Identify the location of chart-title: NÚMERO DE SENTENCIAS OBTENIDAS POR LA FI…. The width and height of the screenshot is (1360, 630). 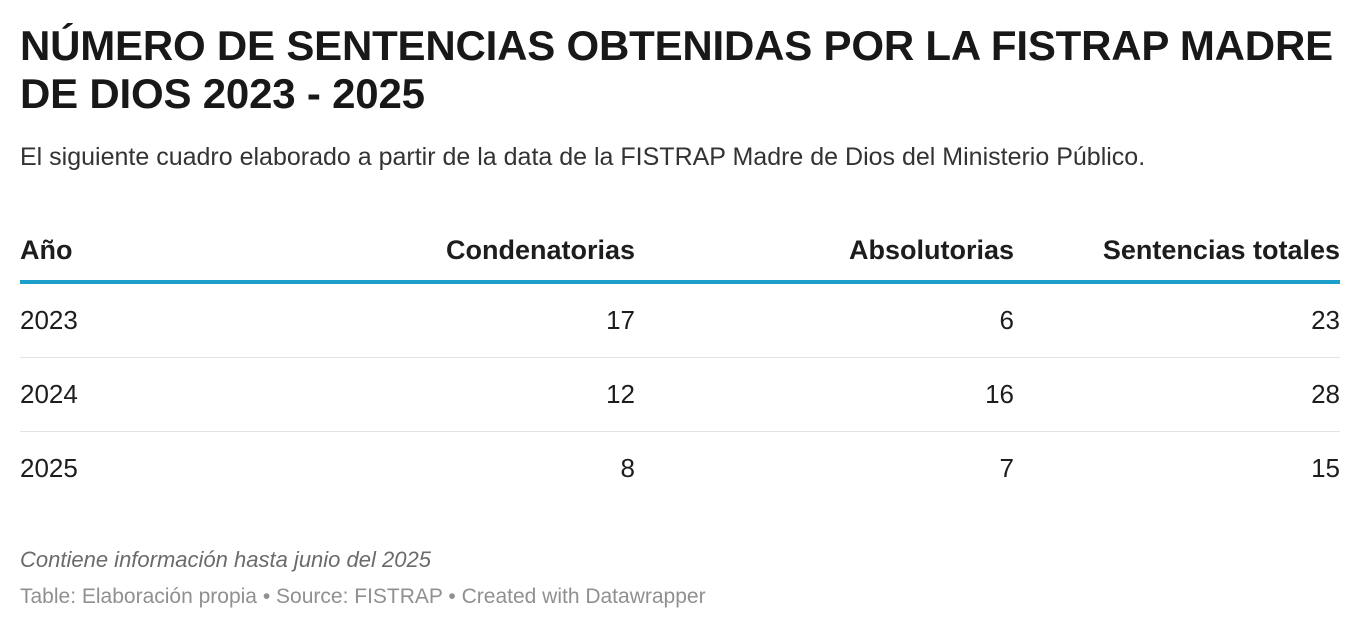
(676, 69).